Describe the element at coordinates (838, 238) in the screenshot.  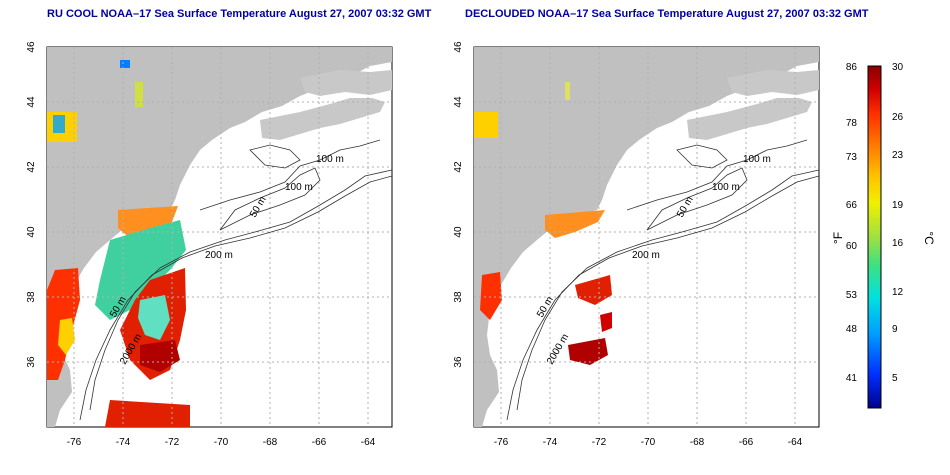
I see `fahrenheit-unit-label: °F` at that location.